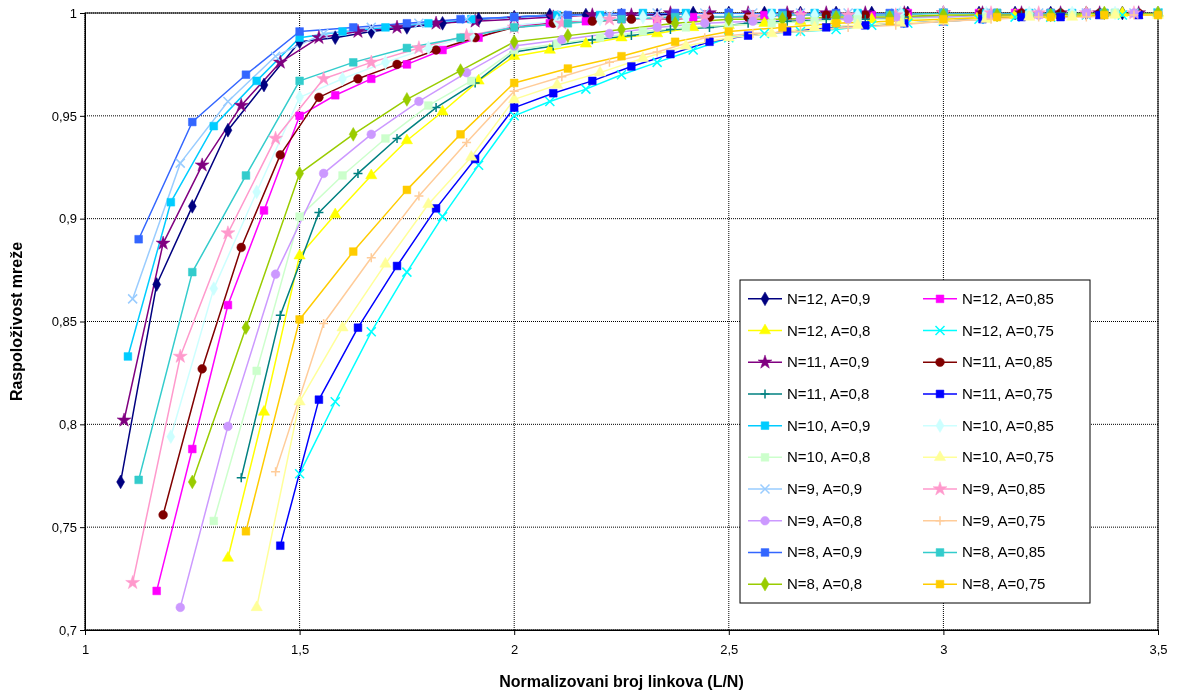  Describe the element at coordinates (1158, 649) in the screenshot. I see `x-tick-label: 3,5` at that location.